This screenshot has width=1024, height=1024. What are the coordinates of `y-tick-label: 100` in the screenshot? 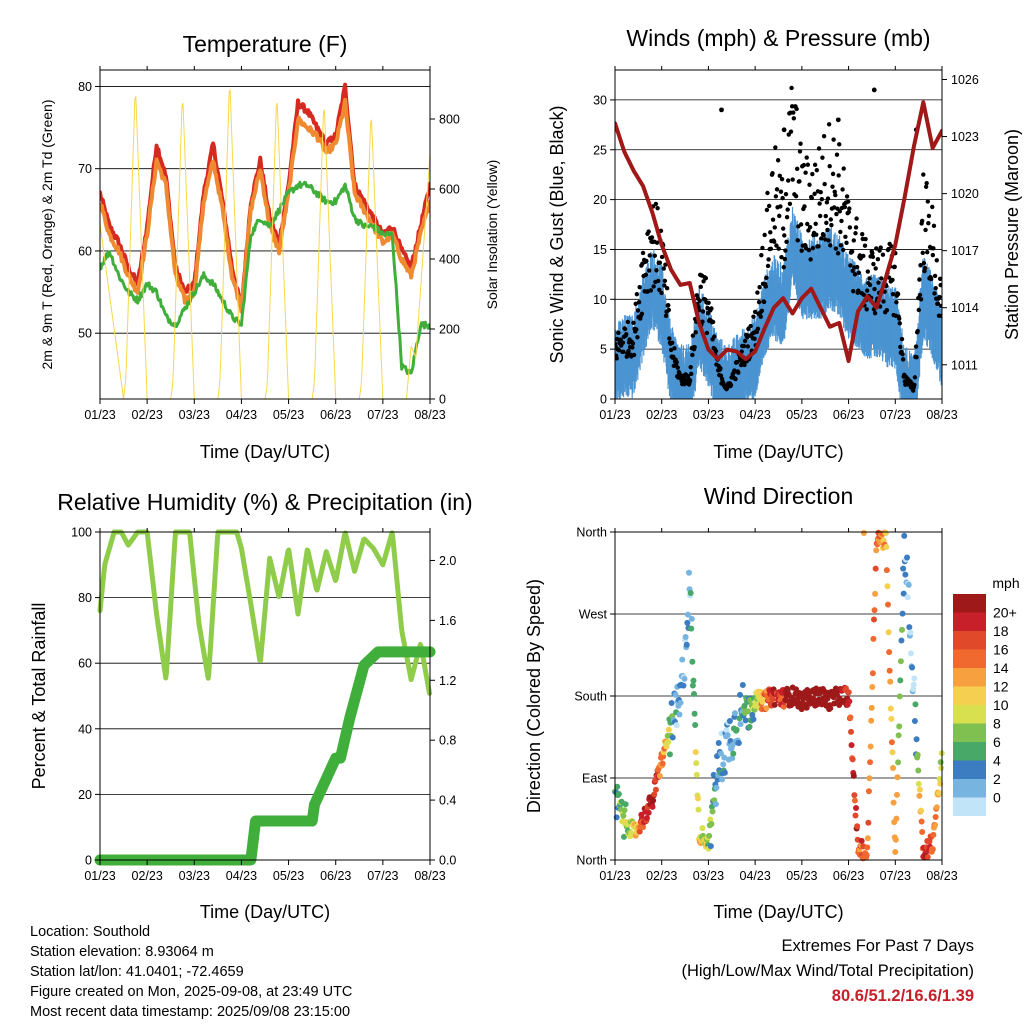 It's located at (81, 533).